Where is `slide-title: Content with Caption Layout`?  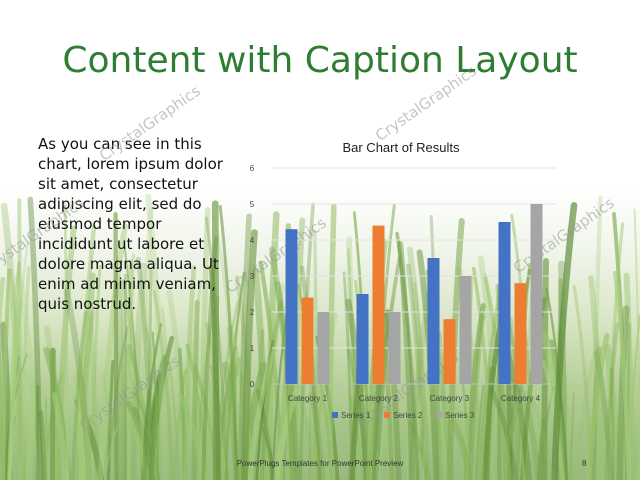 slide-title: Content with Caption Layout is located at coordinates (320, 60).